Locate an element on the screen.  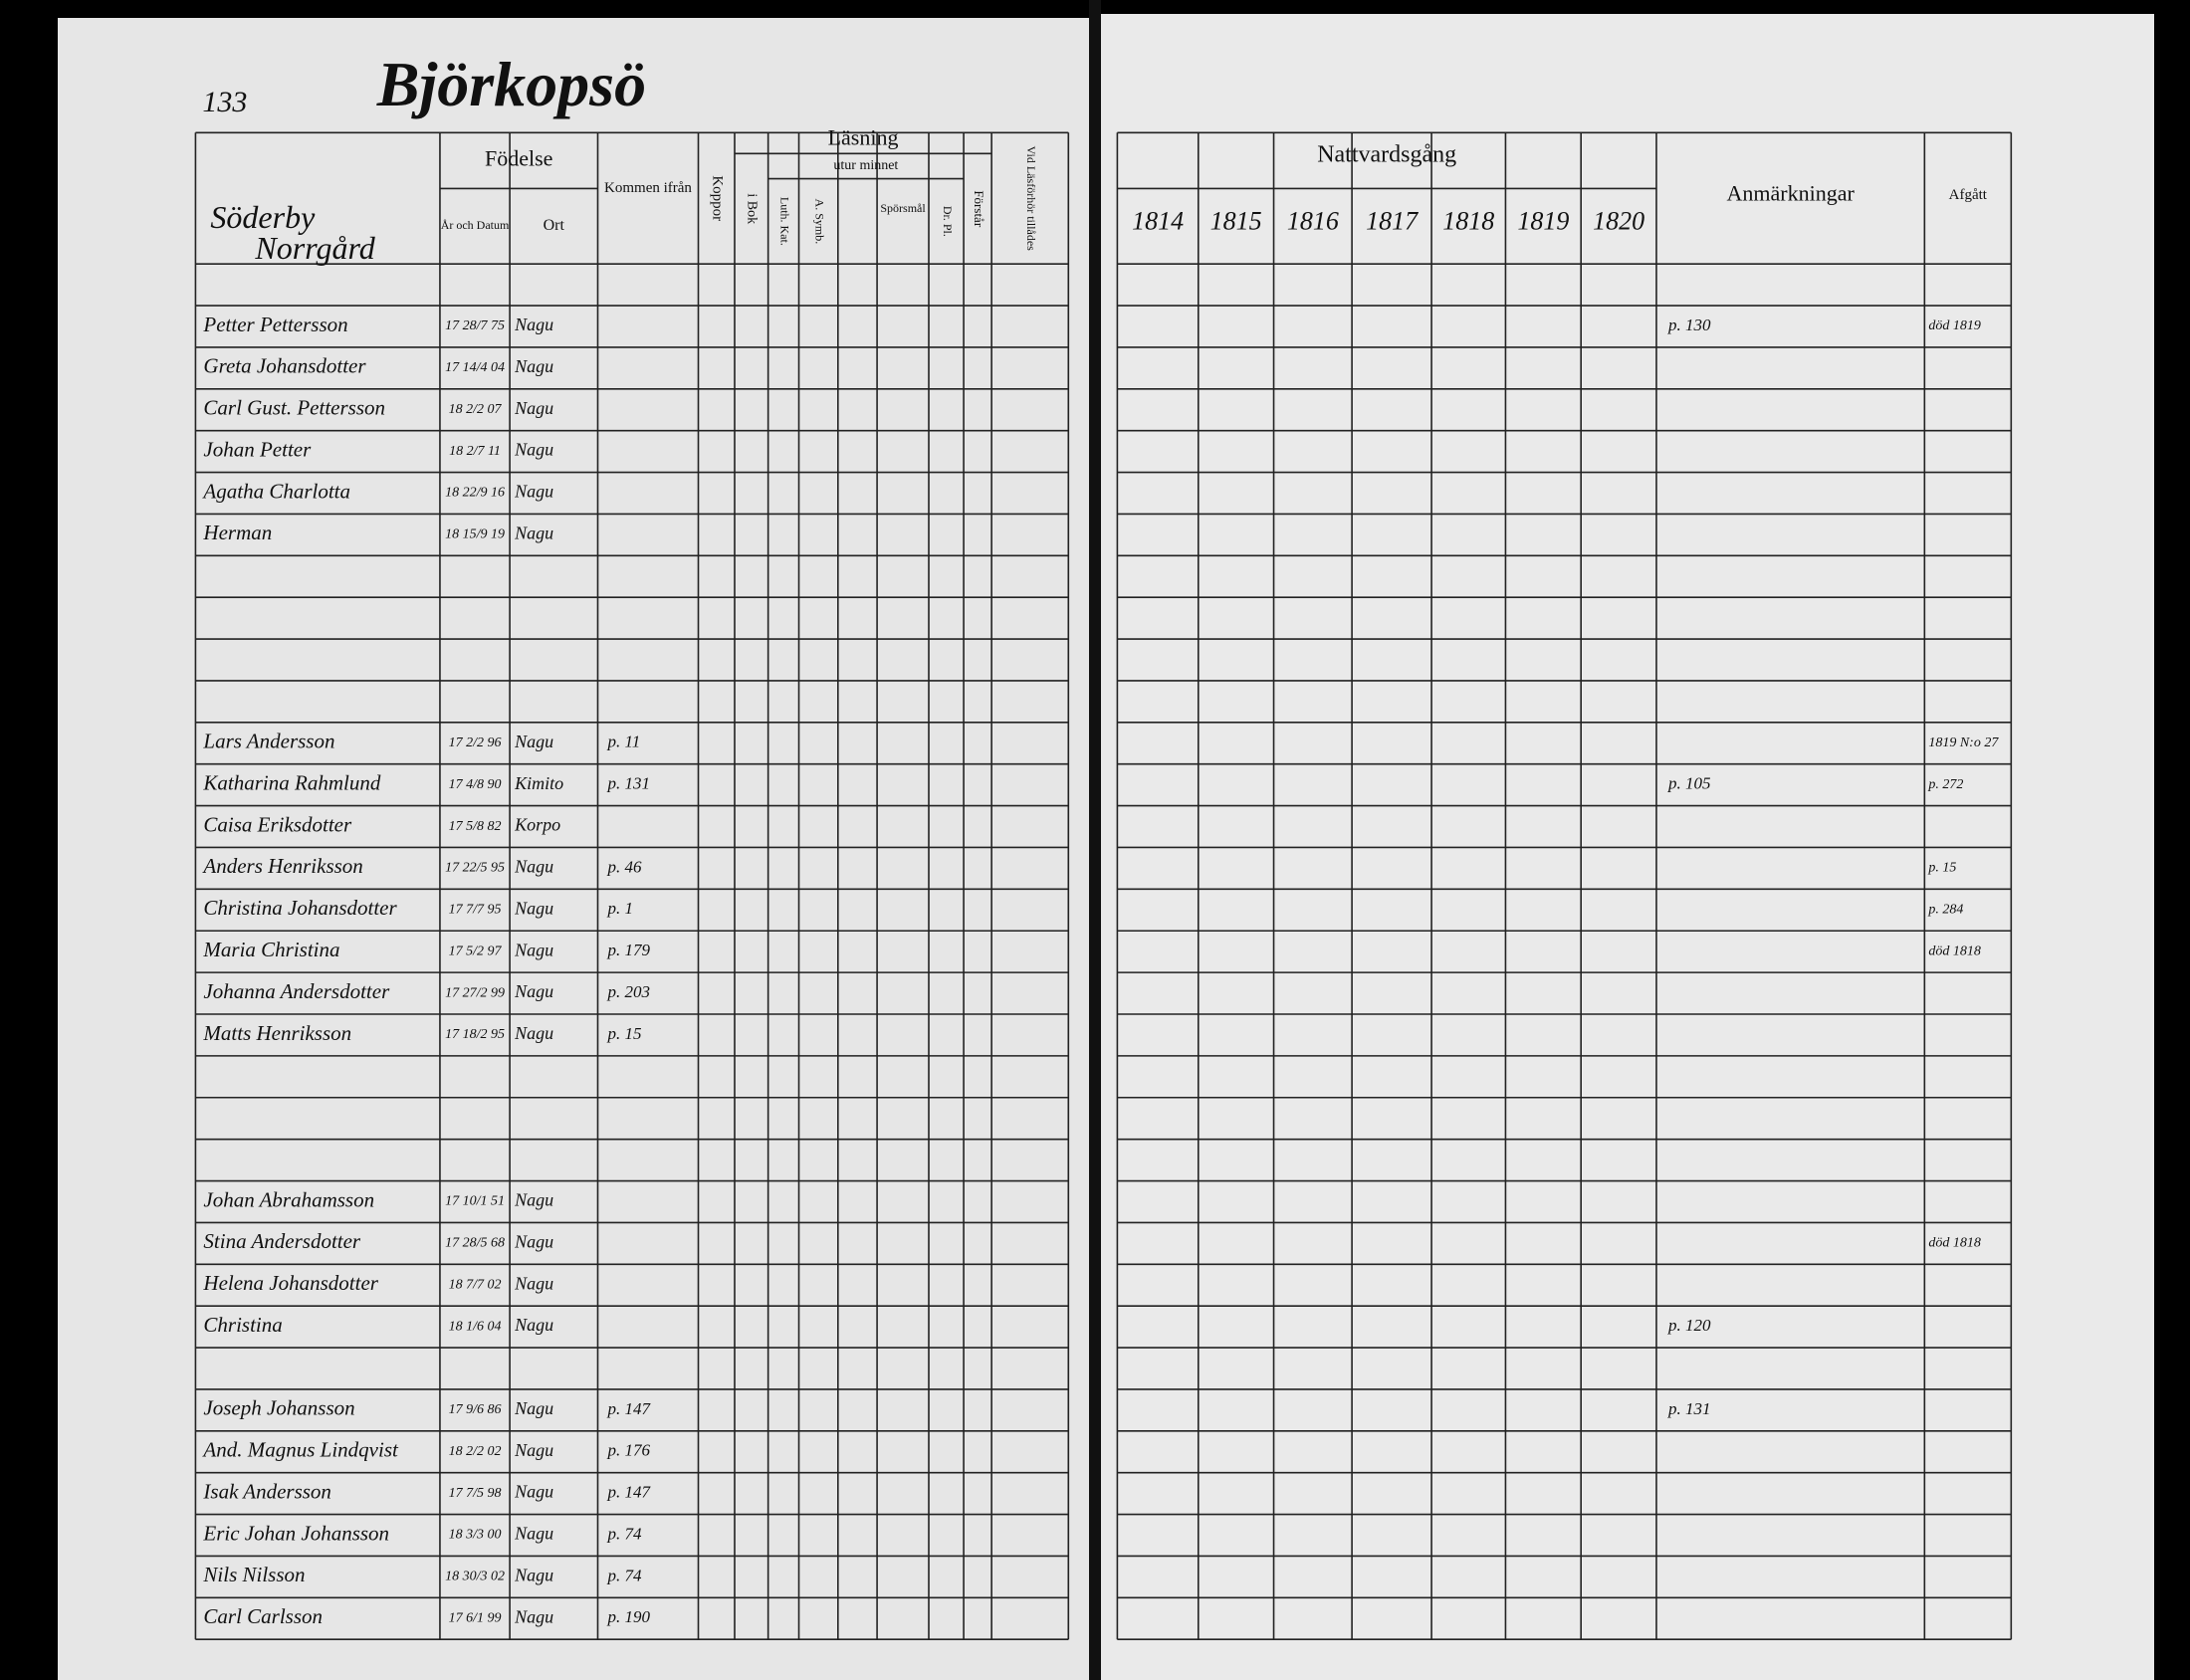
column-header: i Bok is located at coordinates (752, 208).